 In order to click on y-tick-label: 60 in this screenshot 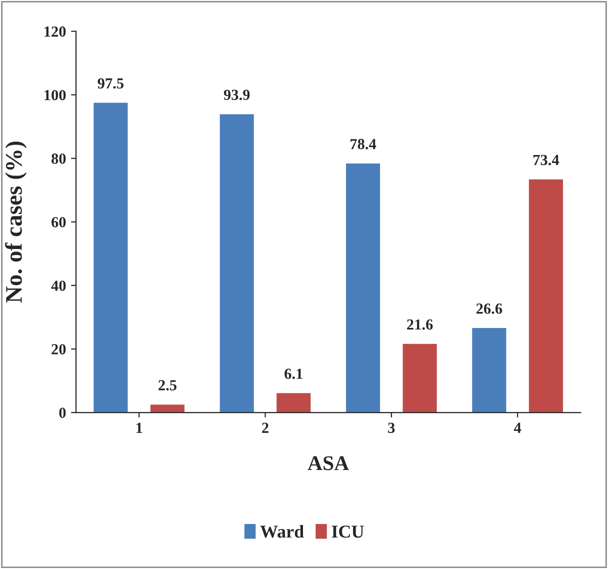, I will do `click(59, 222)`.